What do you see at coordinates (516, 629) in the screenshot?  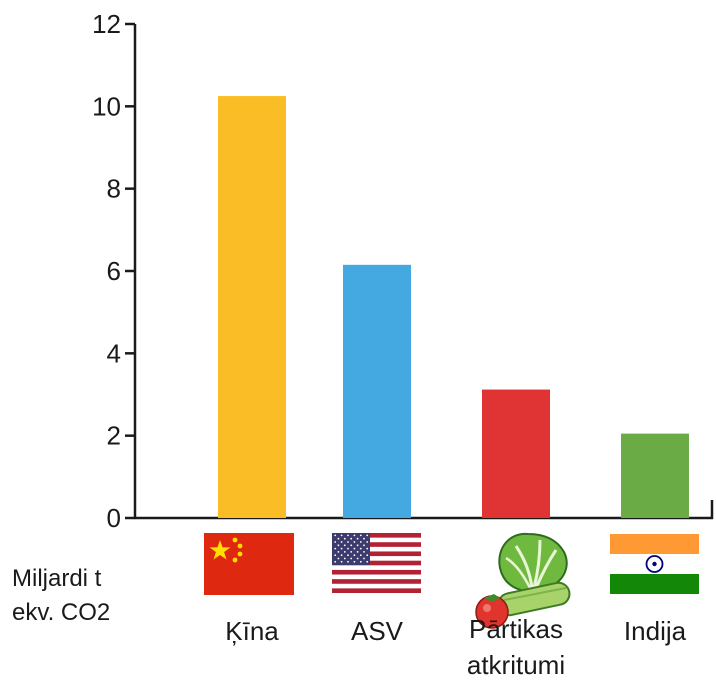 I see `category-label-3-line-1: Pārtikas` at bounding box center [516, 629].